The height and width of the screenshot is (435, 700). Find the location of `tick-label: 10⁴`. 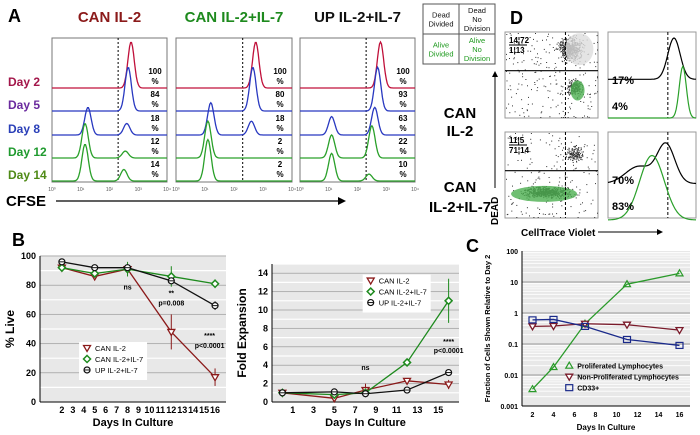

tick-label: 10⁴ is located at coordinates (292, 190).